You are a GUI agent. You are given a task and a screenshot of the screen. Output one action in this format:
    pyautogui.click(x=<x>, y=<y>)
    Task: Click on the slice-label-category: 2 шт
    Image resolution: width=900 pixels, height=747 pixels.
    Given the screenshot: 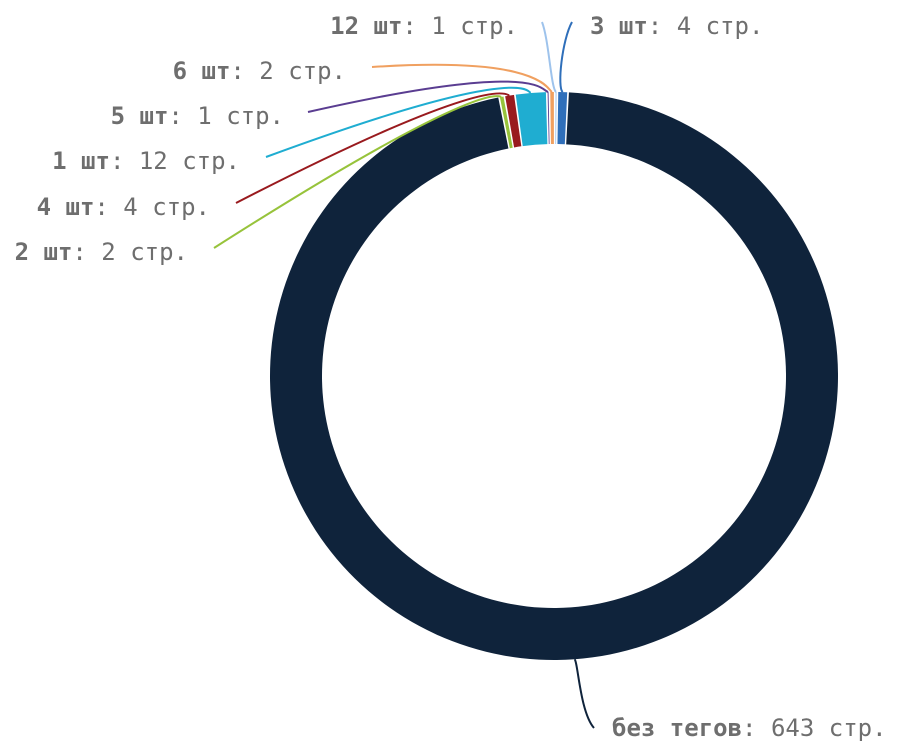 What is the action you would take?
    pyautogui.click(x=44, y=252)
    